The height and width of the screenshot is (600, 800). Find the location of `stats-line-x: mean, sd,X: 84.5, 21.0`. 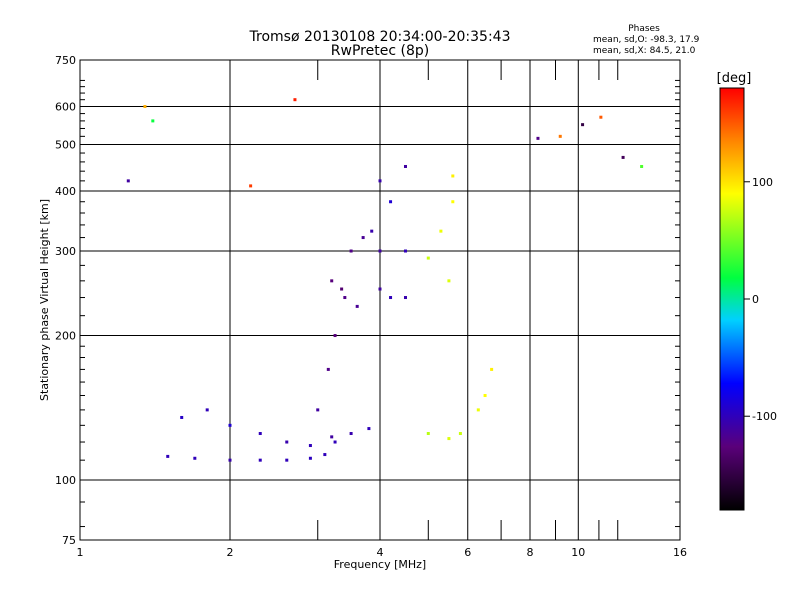

stats-line-x: mean, sd,X: 84.5, 21.0 is located at coordinates (644, 51).